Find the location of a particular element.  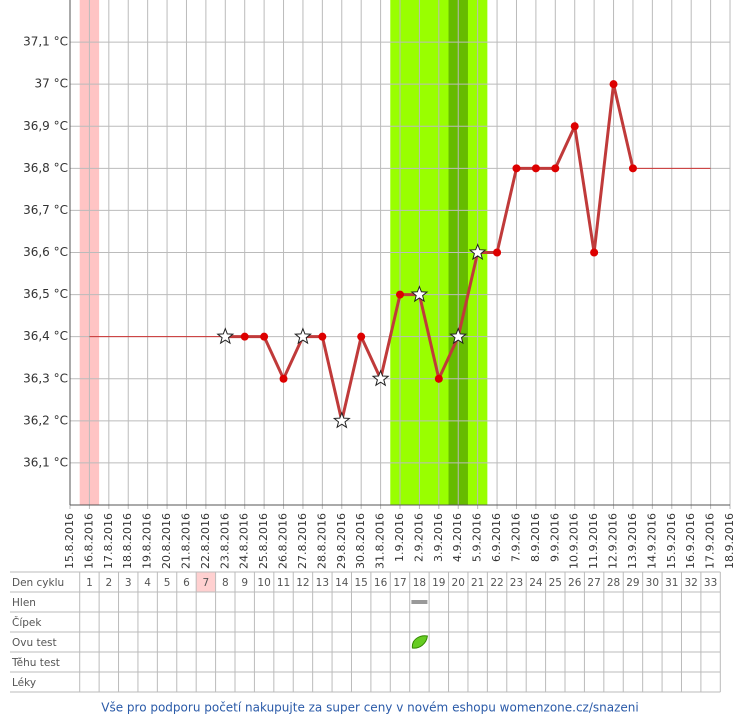

y-tick-label: 37,1 °C is located at coordinates (45, 42).